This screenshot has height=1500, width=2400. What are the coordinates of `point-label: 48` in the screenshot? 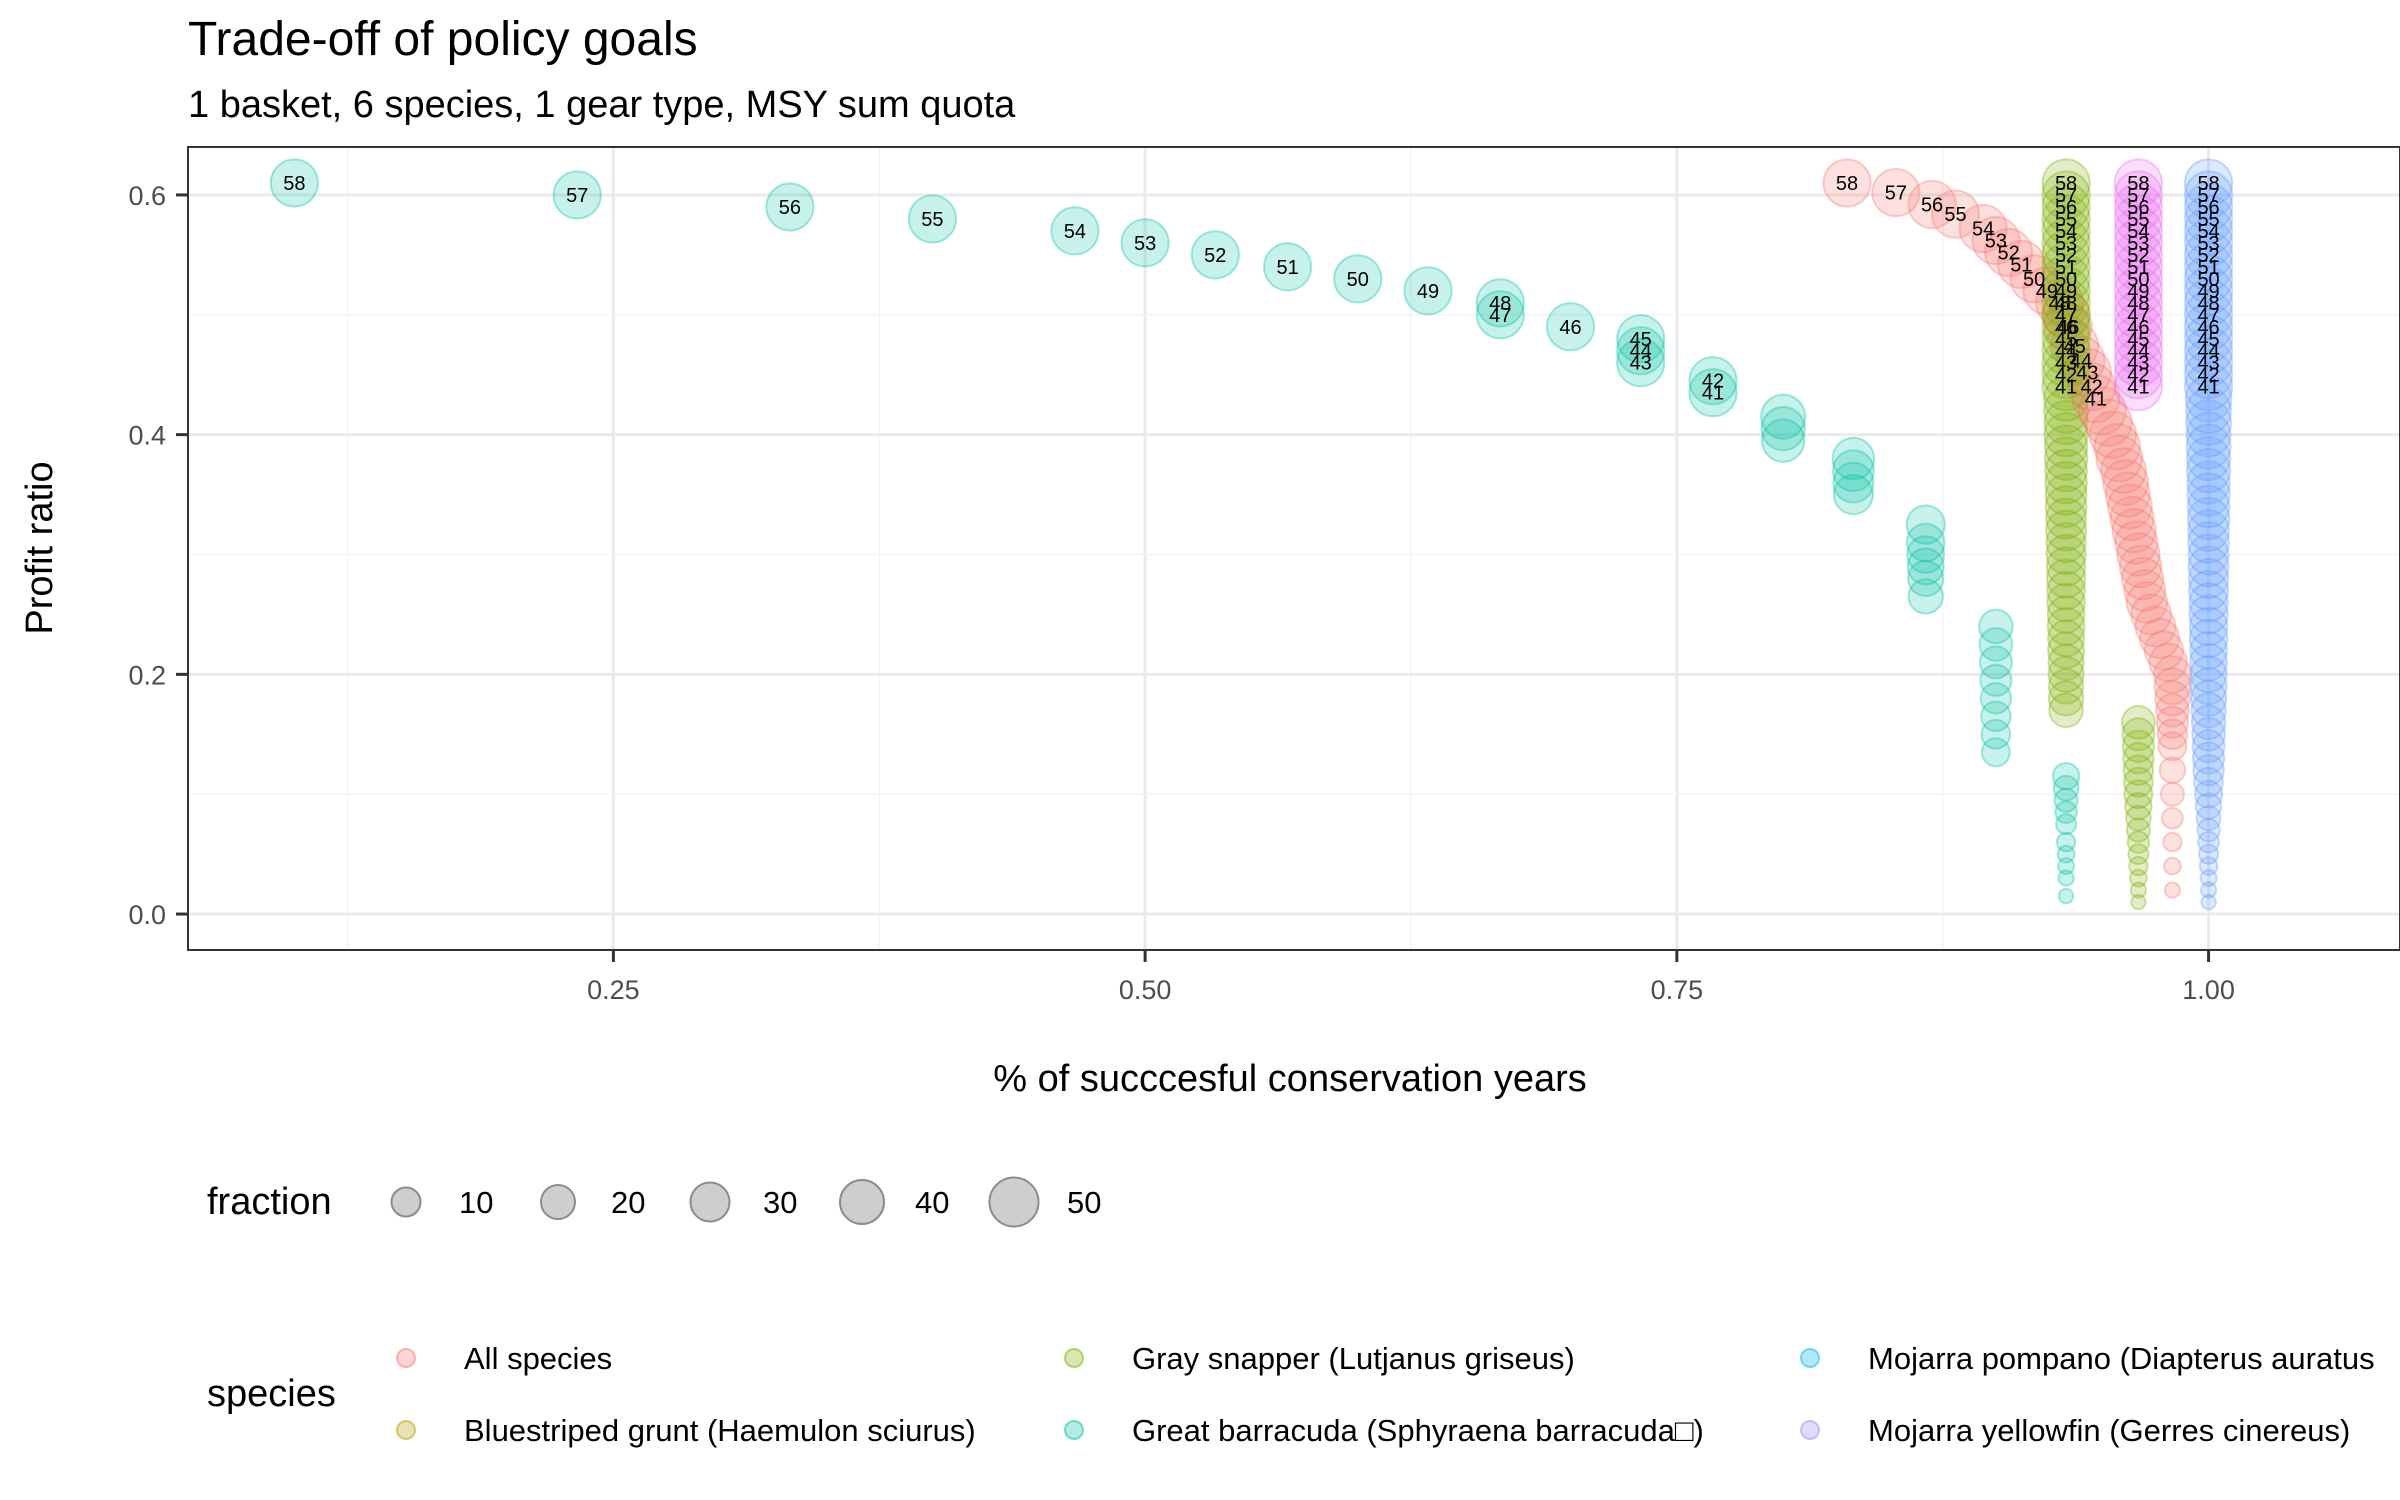 It's located at (1500, 304).